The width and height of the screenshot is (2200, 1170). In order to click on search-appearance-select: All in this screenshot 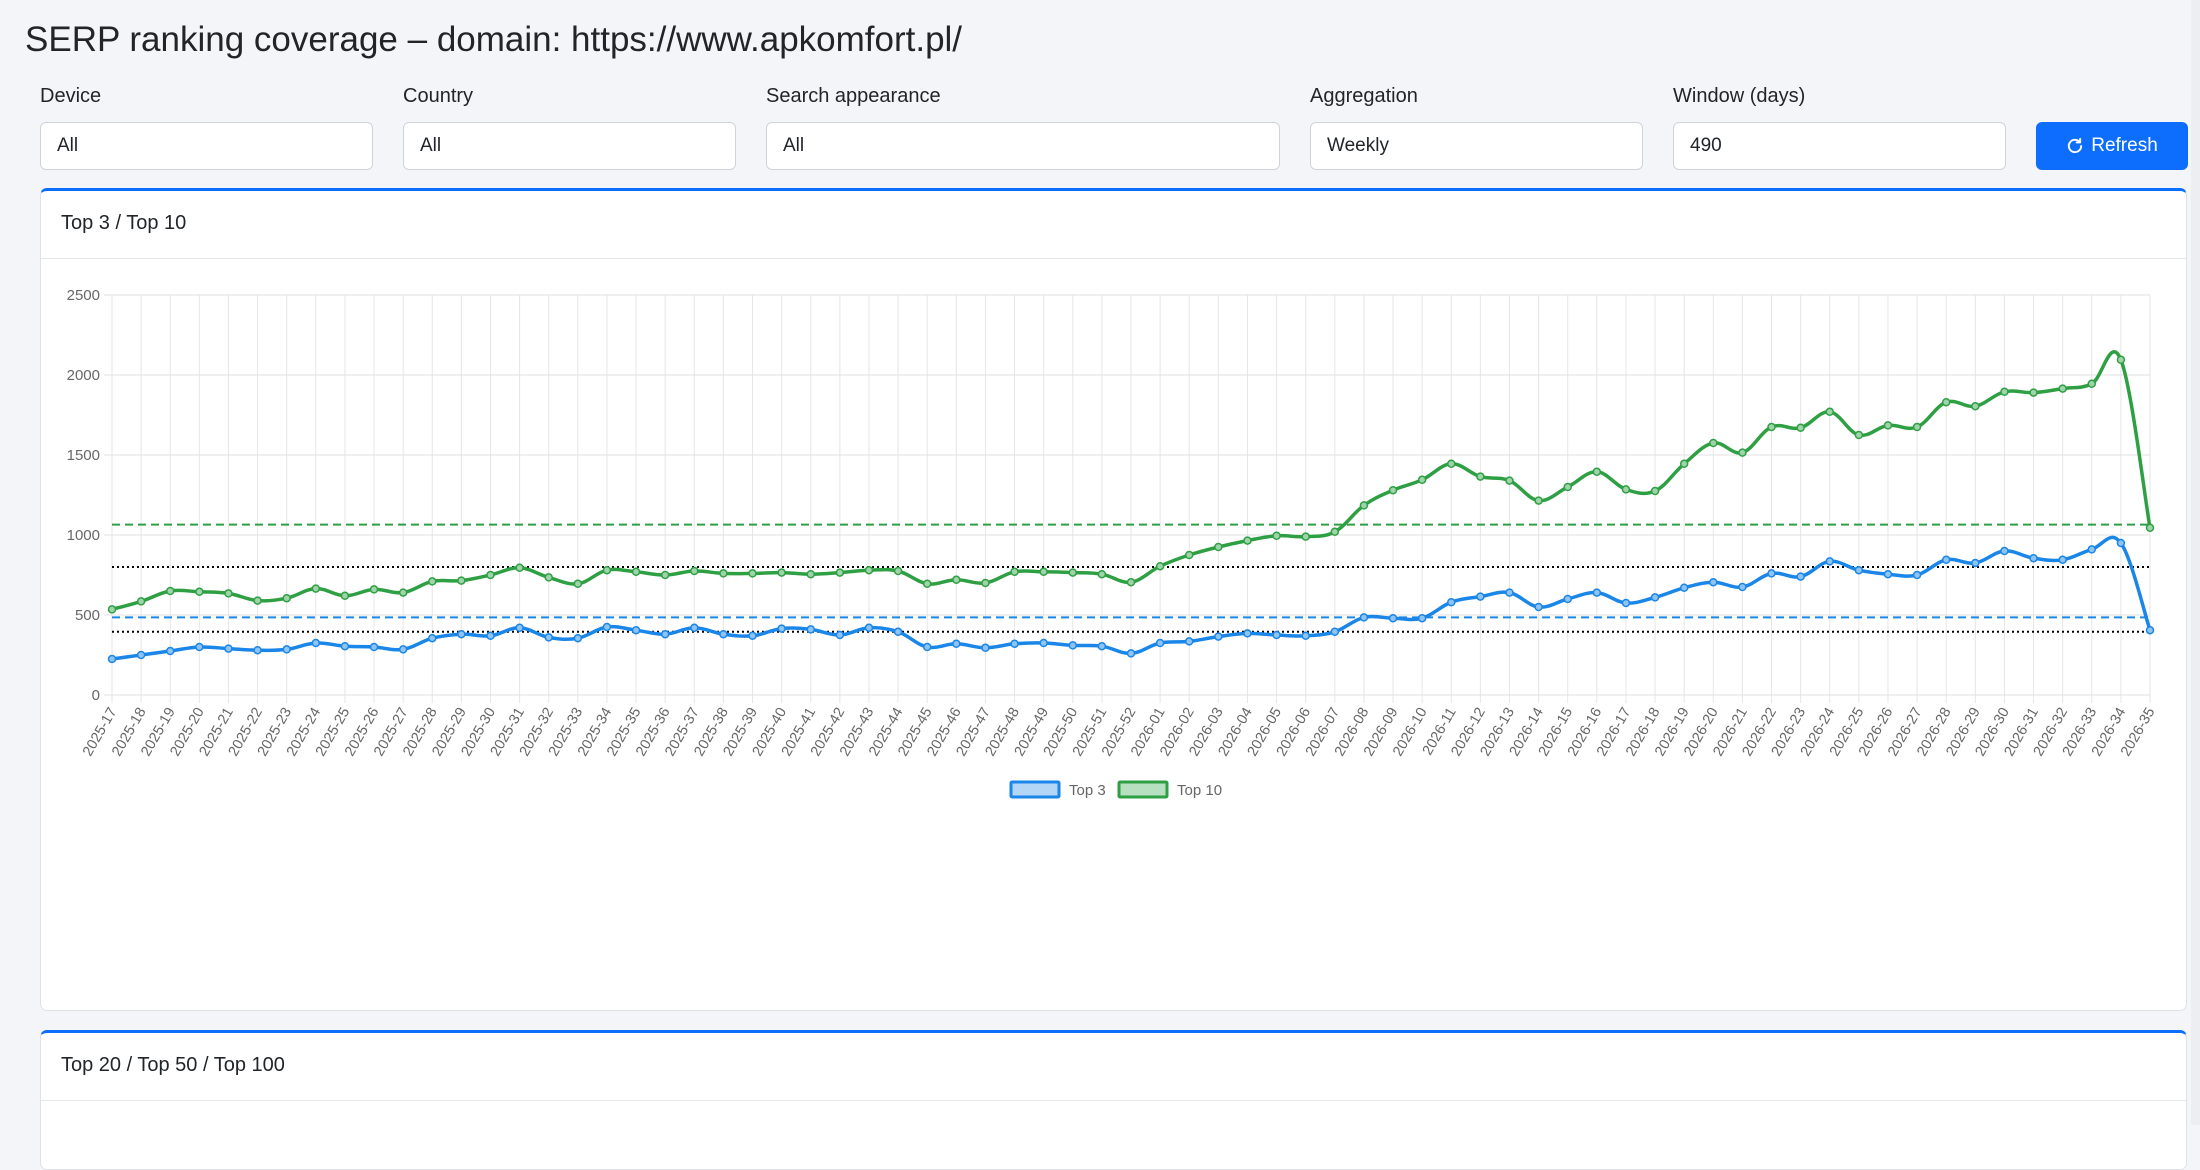, I will do `click(1023, 146)`.